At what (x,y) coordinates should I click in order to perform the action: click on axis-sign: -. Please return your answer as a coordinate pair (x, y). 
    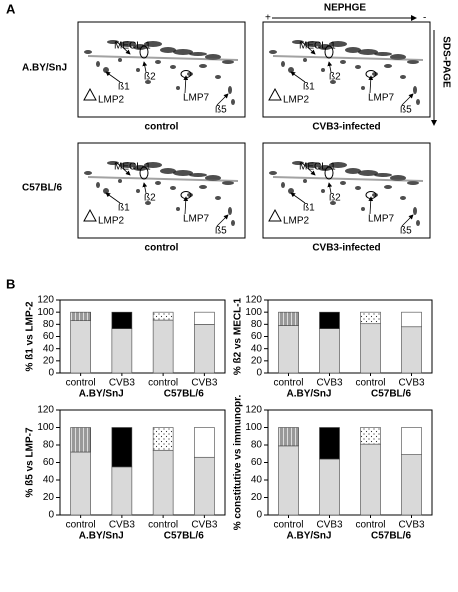
    Looking at the image, I should click on (424, 18).